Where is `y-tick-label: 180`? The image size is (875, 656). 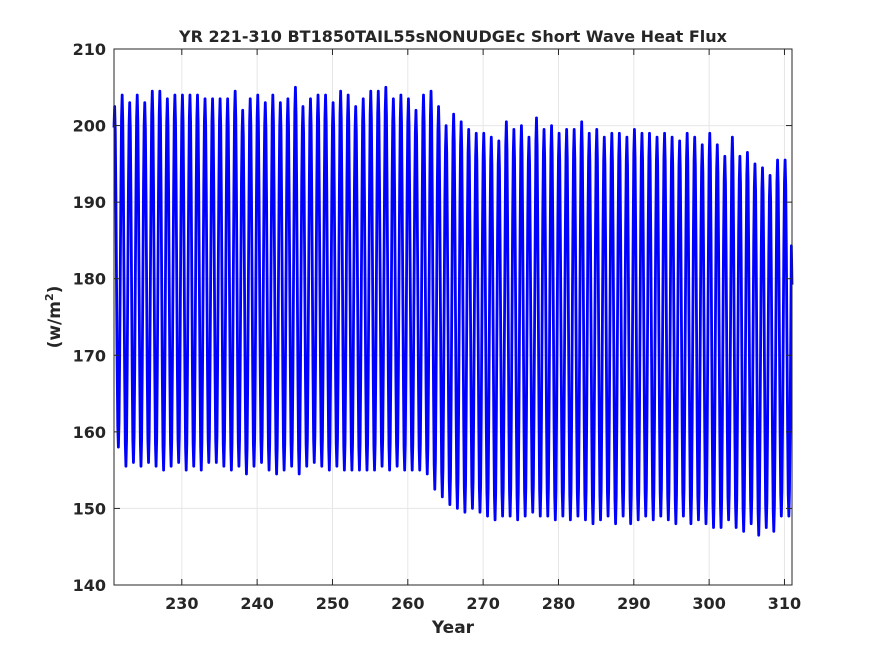
y-tick-label: 180 is located at coordinates (89, 279).